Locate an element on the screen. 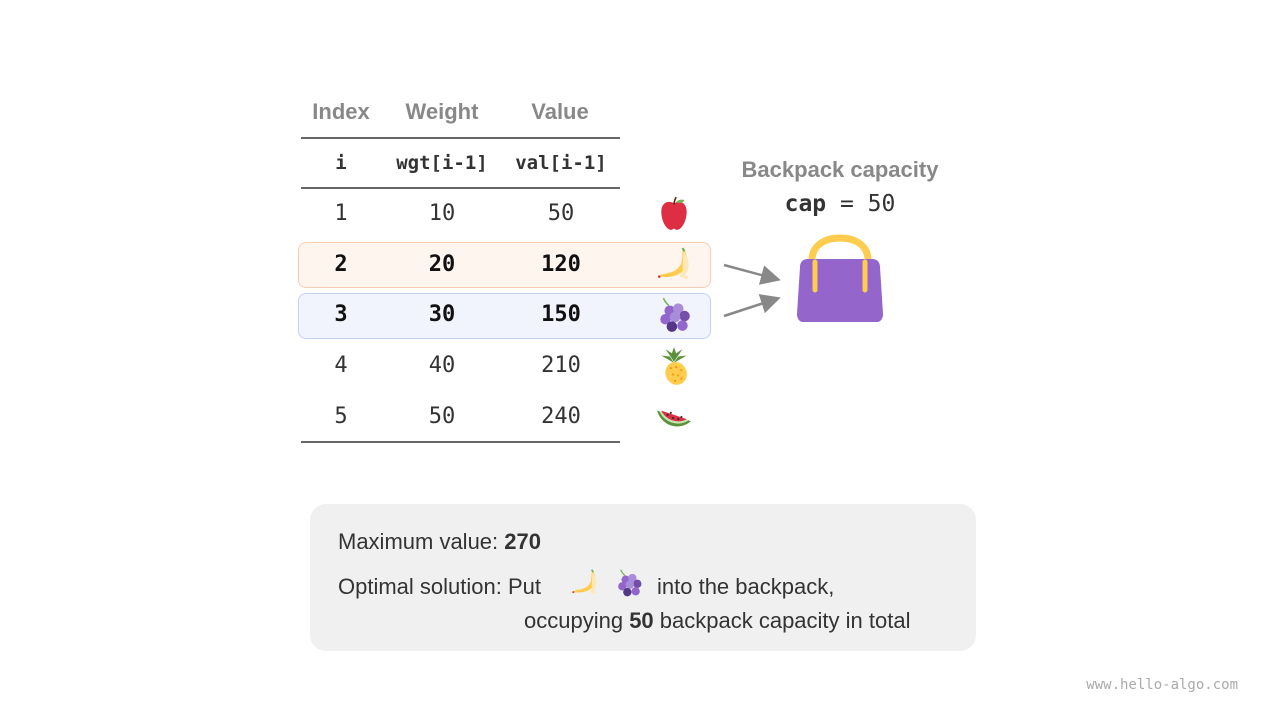 The height and width of the screenshot is (720, 1280). summary-panel is located at coordinates (643, 577).